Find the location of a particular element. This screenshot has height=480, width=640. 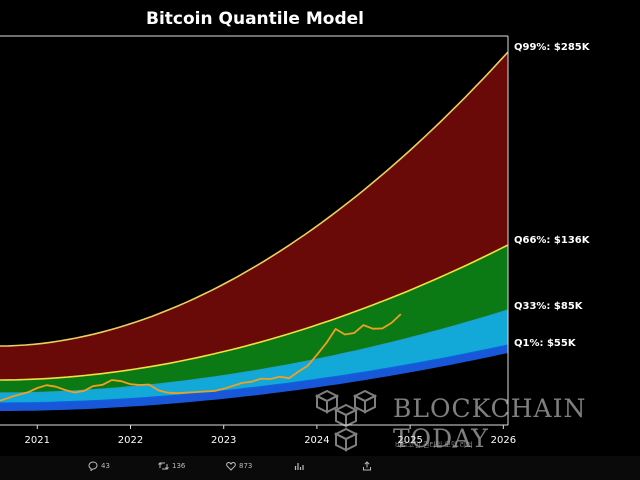

x-tick-label-2025: 2025 is located at coordinates (409, 440).